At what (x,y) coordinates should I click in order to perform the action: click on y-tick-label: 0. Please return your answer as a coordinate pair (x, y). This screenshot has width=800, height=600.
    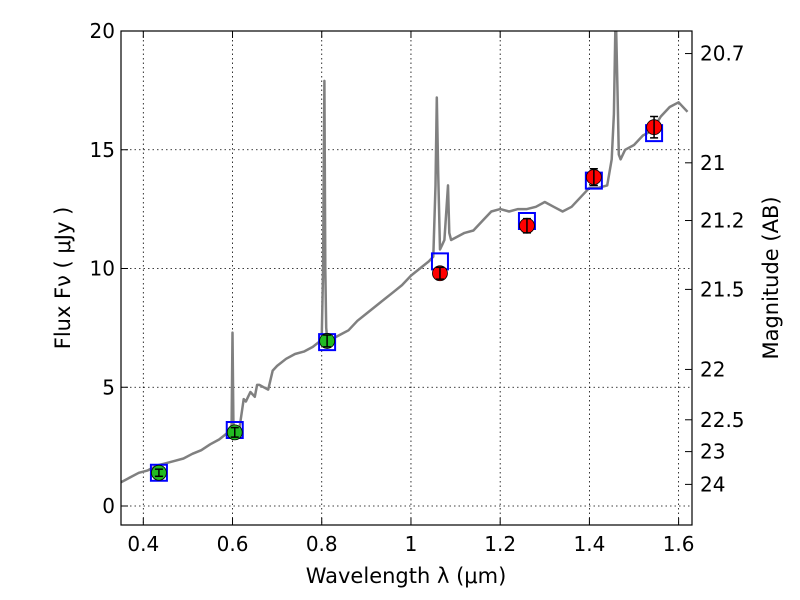
    Looking at the image, I should click on (108, 506).